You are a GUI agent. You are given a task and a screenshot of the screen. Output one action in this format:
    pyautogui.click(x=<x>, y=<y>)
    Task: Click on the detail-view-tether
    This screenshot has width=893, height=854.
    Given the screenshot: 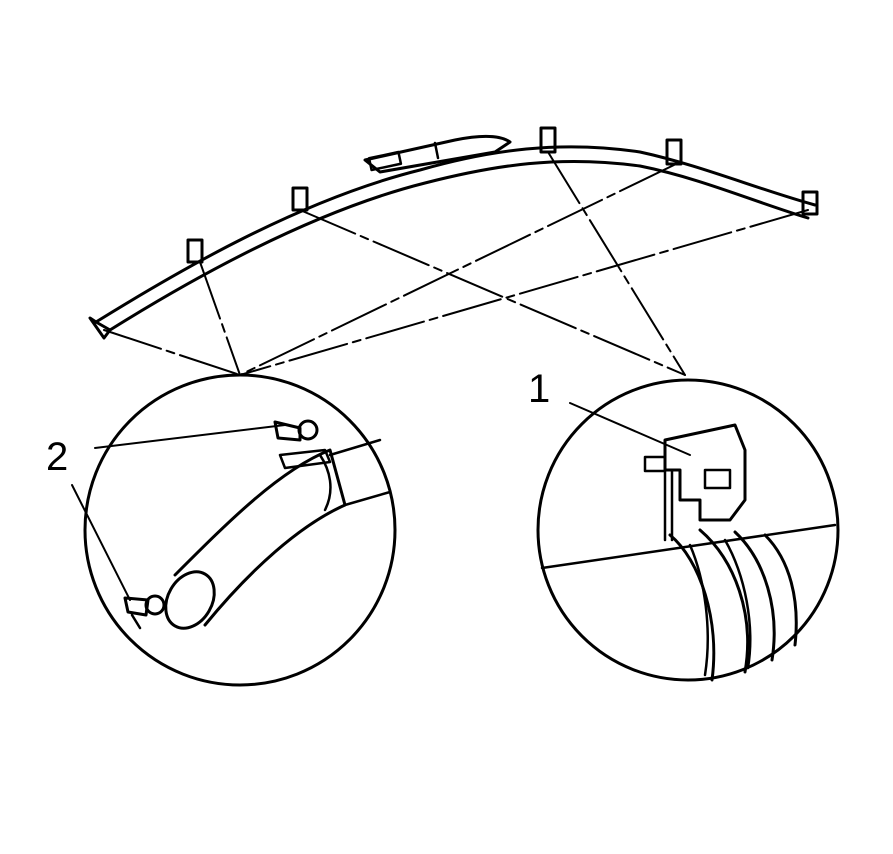 What is the action you would take?
    pyautogui.click(x=240, y=530)
    